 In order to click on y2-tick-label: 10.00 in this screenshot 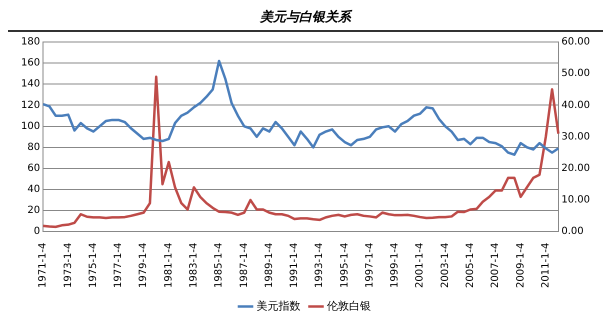, I will do `click(575, 200)`.